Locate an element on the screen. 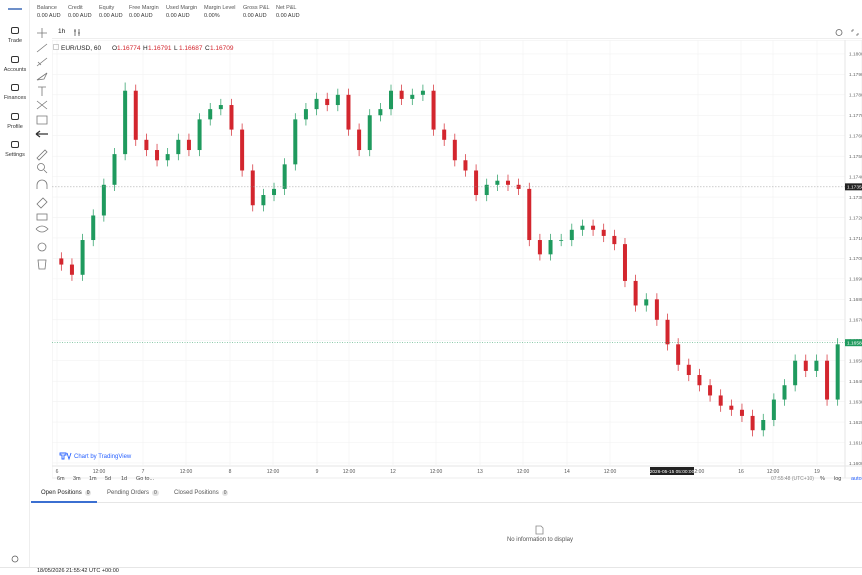 This screenshot has width=862, height=575. nav-item: Accounts is located at coordinates (15, 70).